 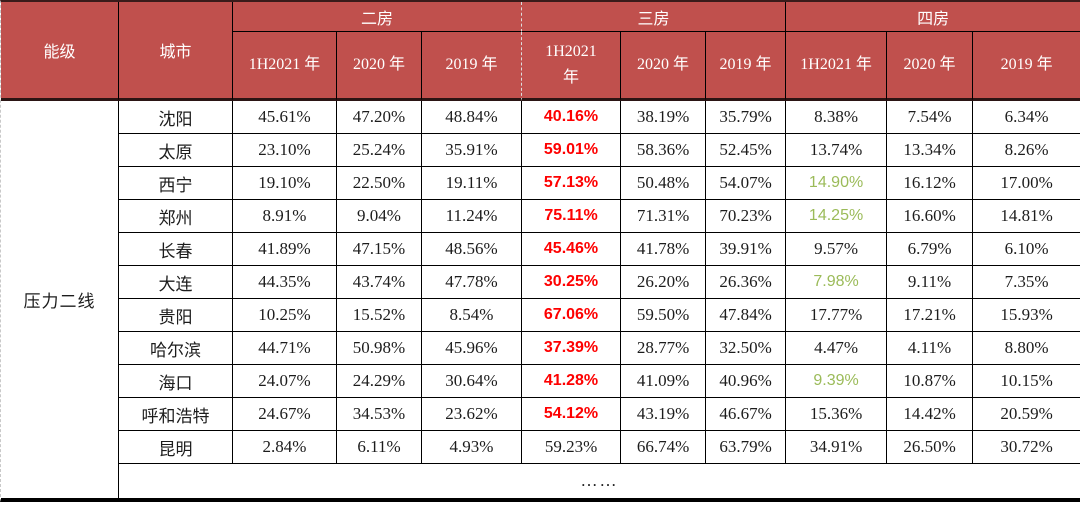 I want to click on header-two-room-2019: 2019 年, so click(x=472, y=66).